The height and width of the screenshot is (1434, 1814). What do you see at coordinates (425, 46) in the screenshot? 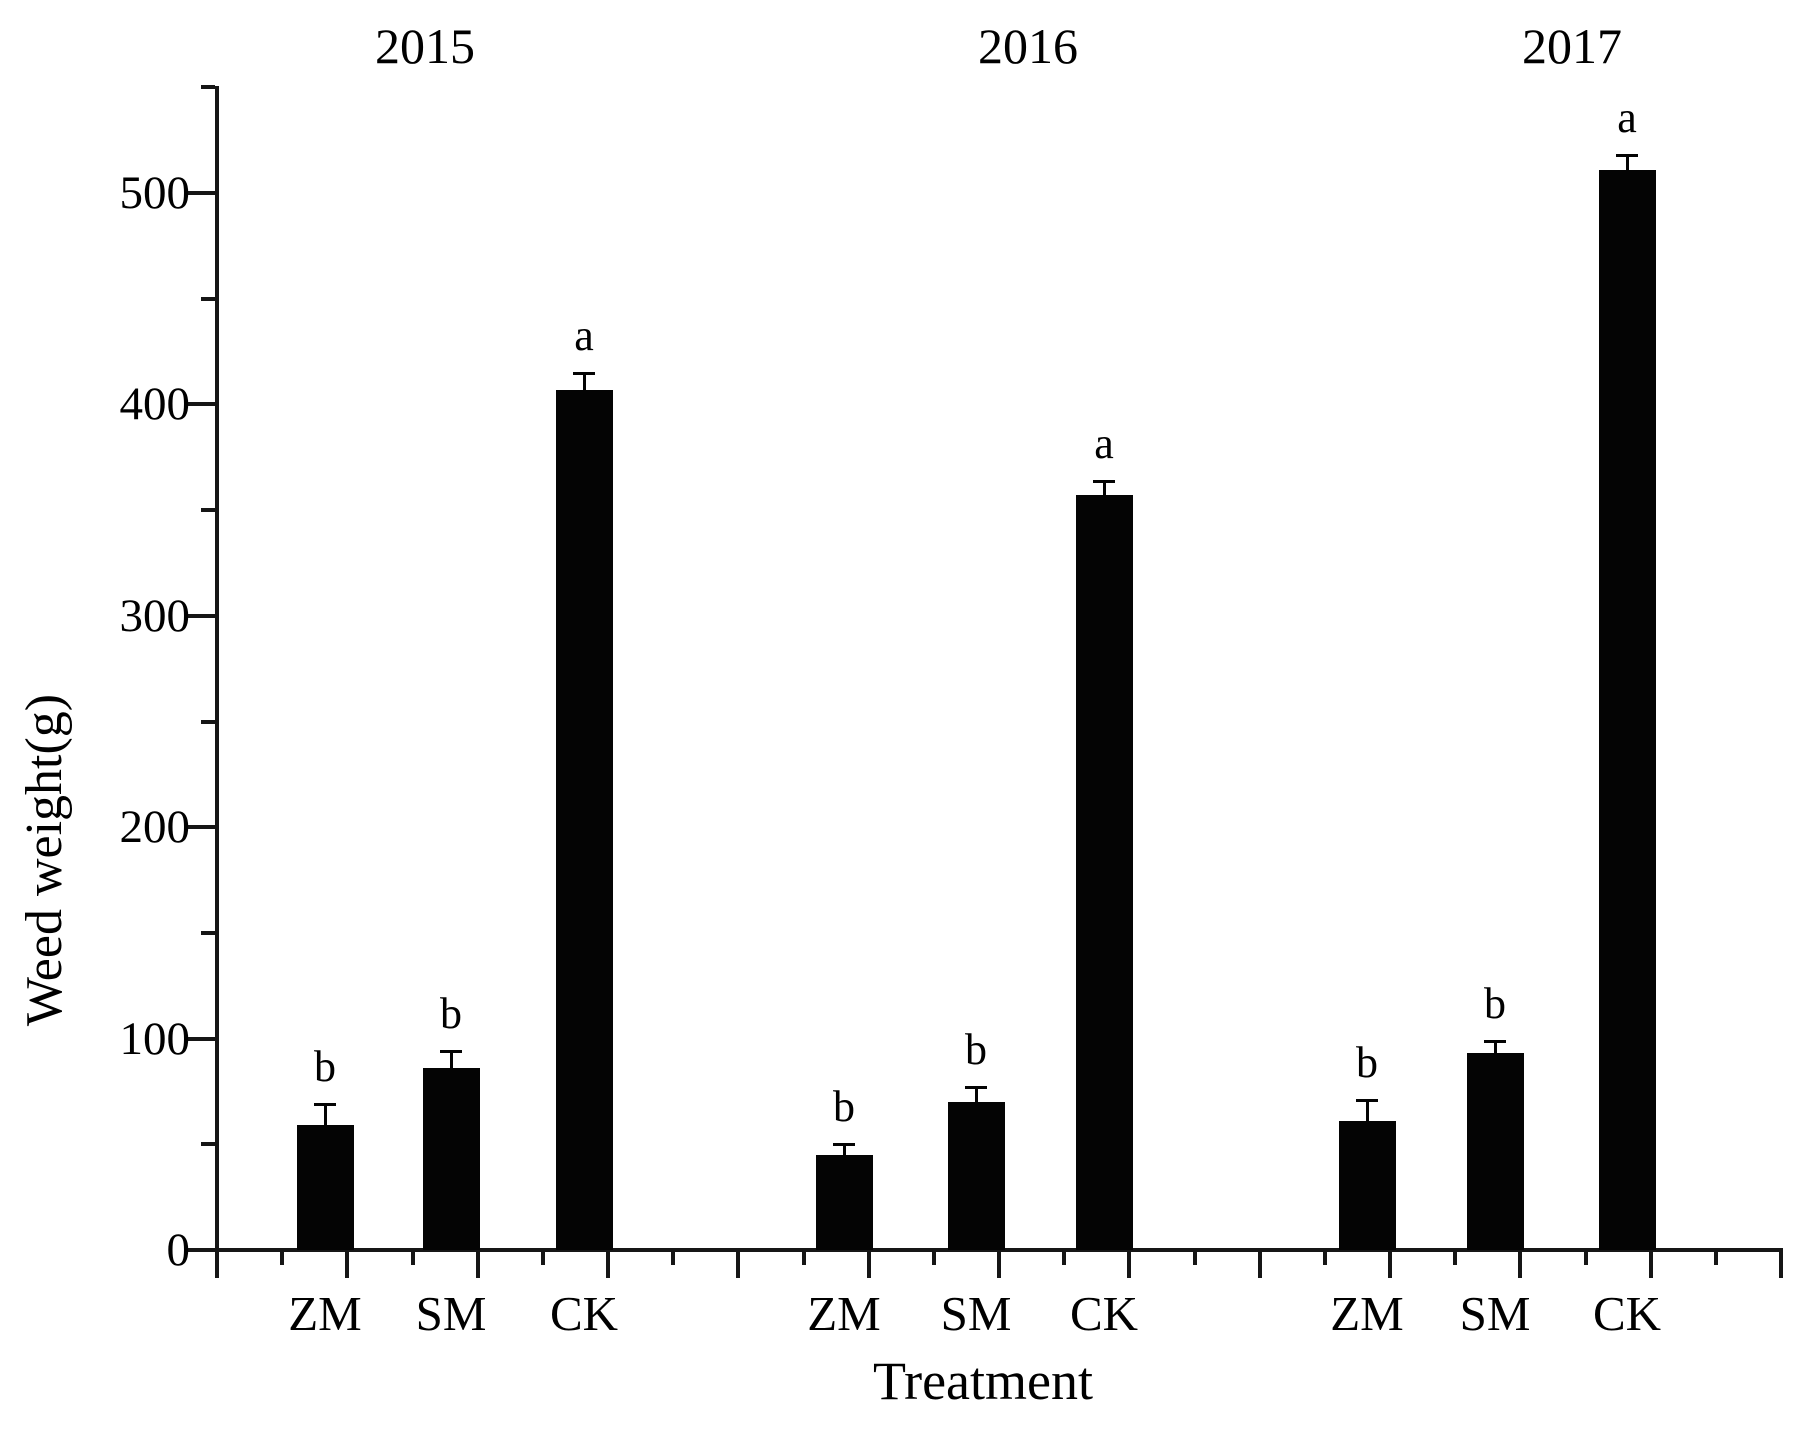
I see `year-label: 2015` at bounding box center [425, 46].